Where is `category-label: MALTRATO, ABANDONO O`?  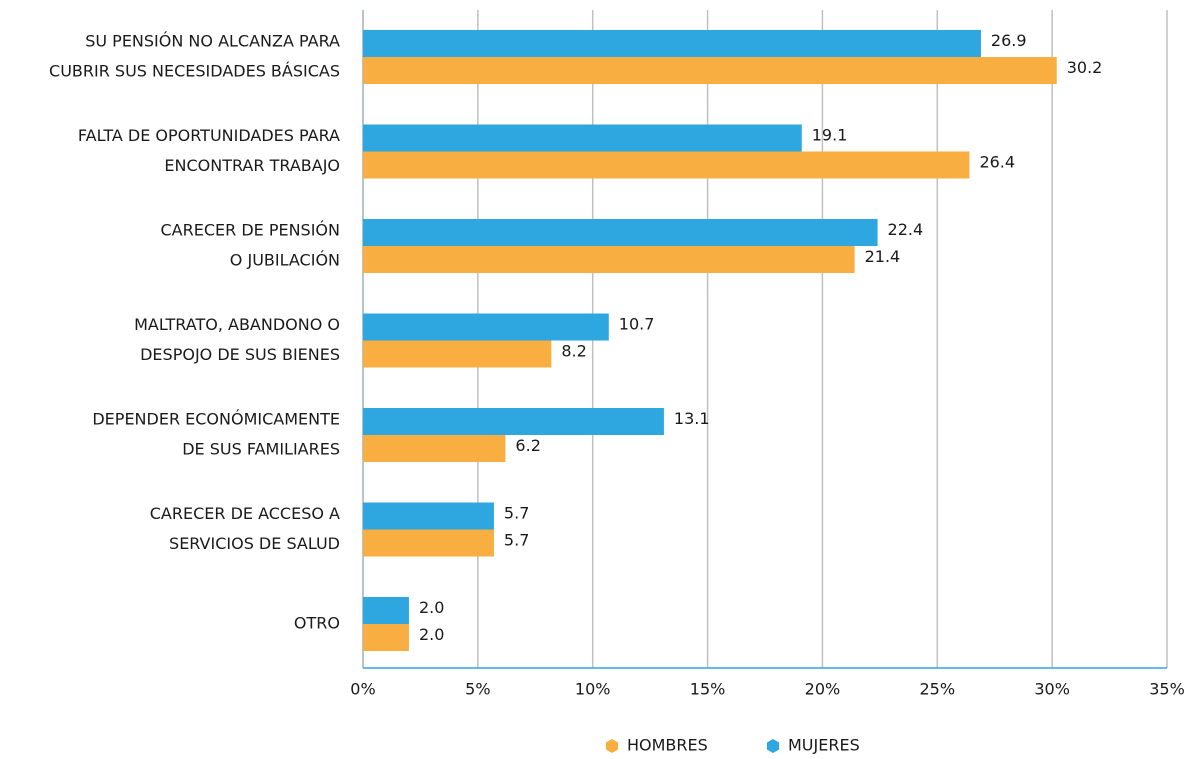
category-label: MALTRATO, ABANDONO O is located at coordinates (237, 324).